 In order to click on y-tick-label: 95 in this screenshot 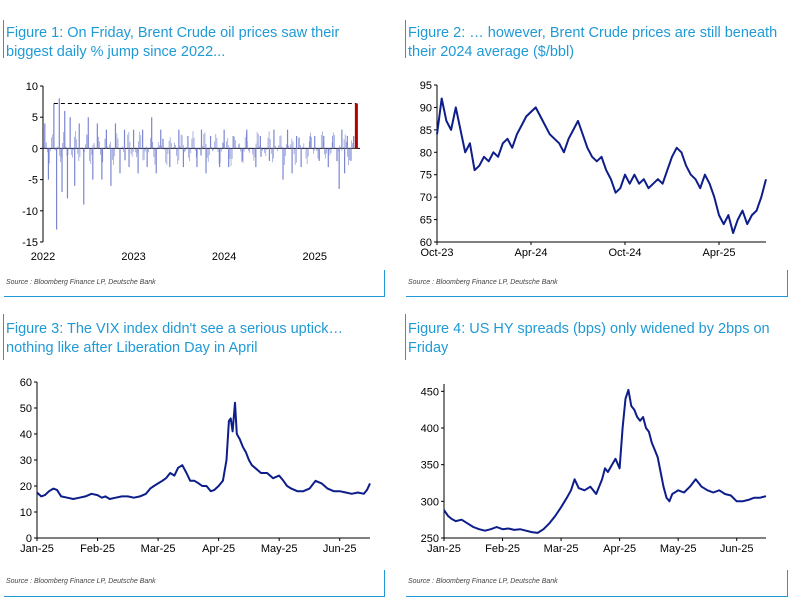, I will do `click(426, 86)`.